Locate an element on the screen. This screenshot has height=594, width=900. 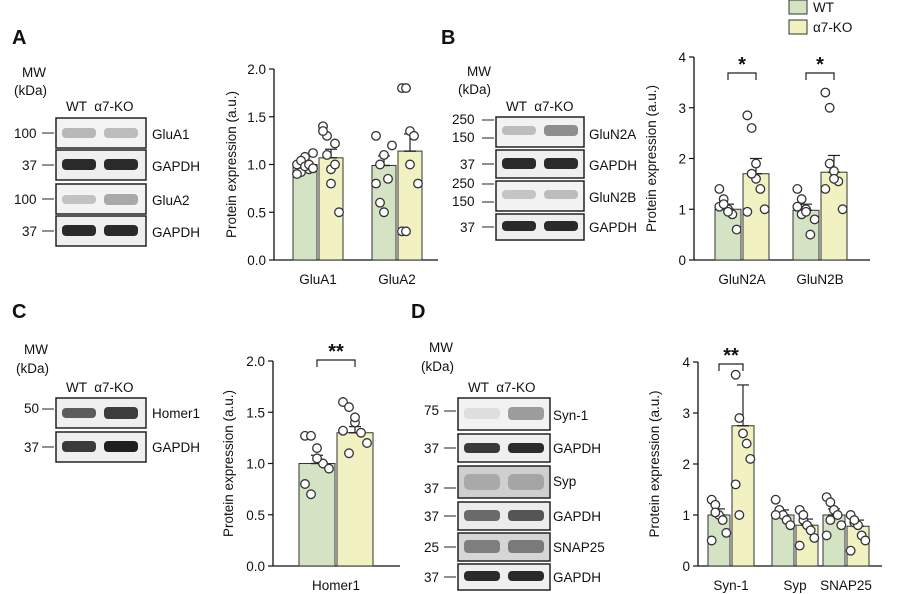
x-tick-label: GluA1 is located at coordinates (318, 279).